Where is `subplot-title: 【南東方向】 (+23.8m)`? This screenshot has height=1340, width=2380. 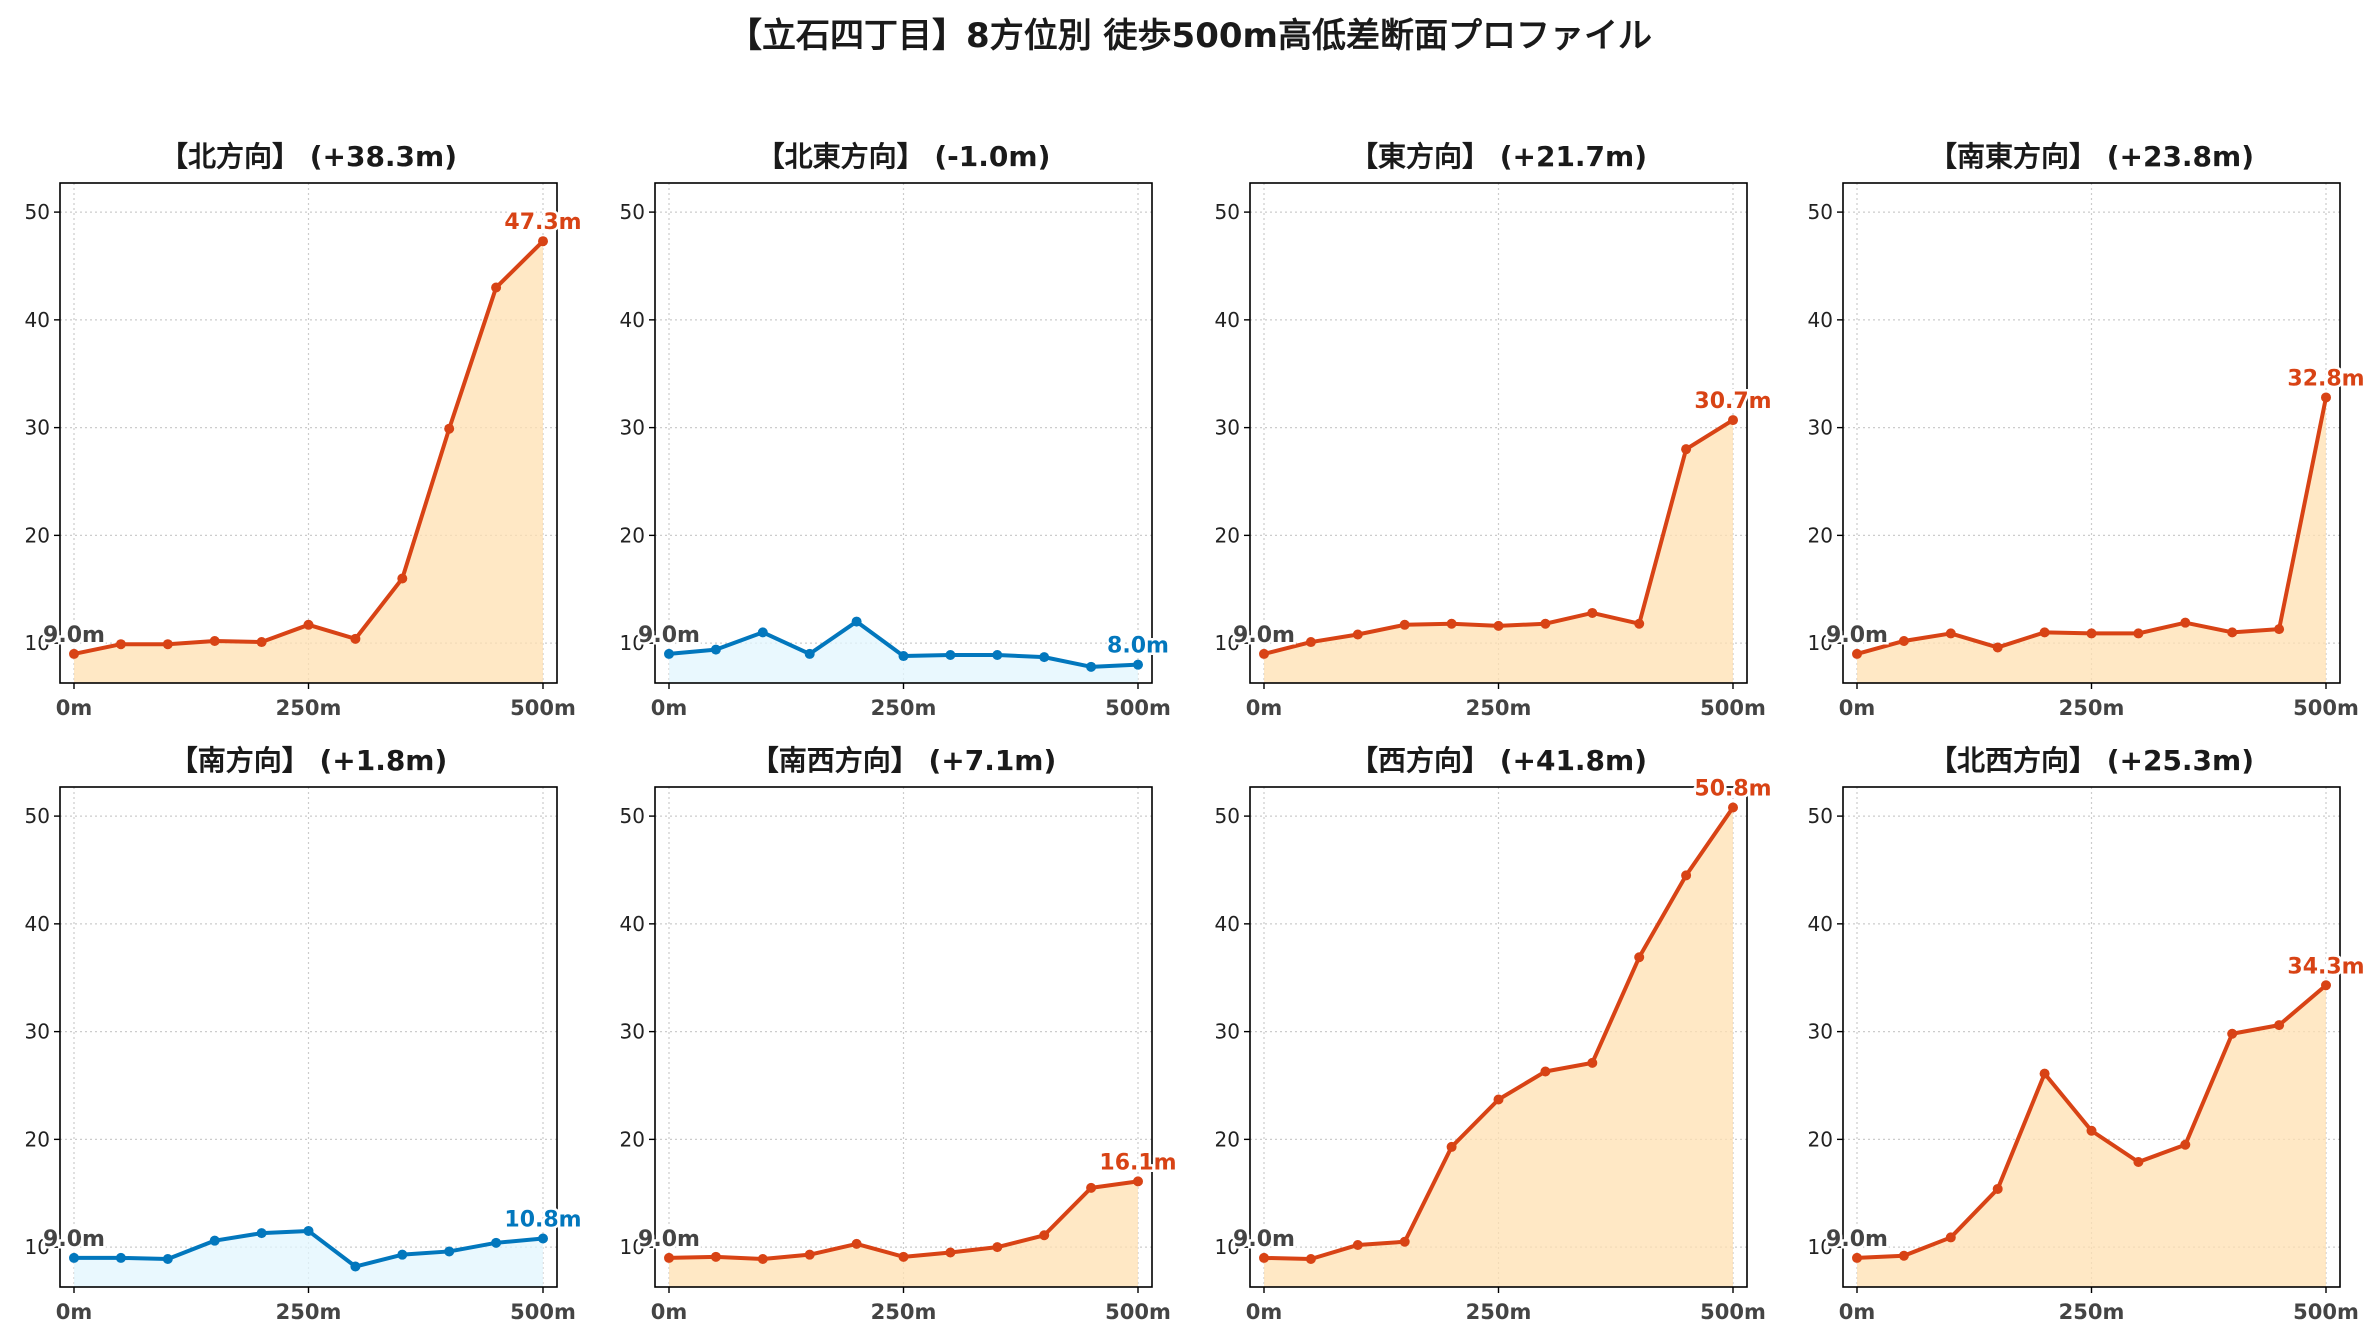
subplot-title: 【南東方向】 (+23.8m) is located at coordinates (2091, 156).